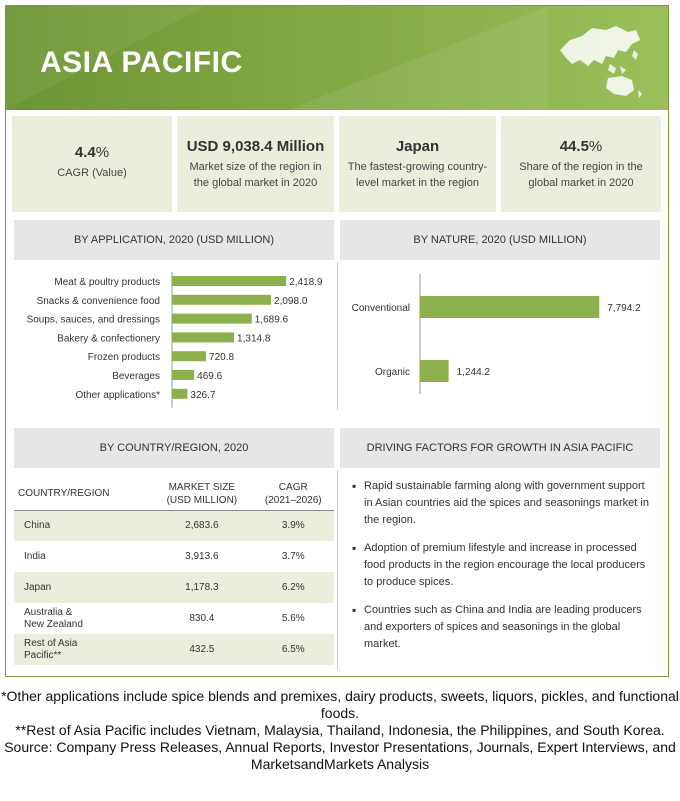 The width and height of the screenshot is (680, 801). I want to click on value-label: 2,418.9, so click(306, 282).